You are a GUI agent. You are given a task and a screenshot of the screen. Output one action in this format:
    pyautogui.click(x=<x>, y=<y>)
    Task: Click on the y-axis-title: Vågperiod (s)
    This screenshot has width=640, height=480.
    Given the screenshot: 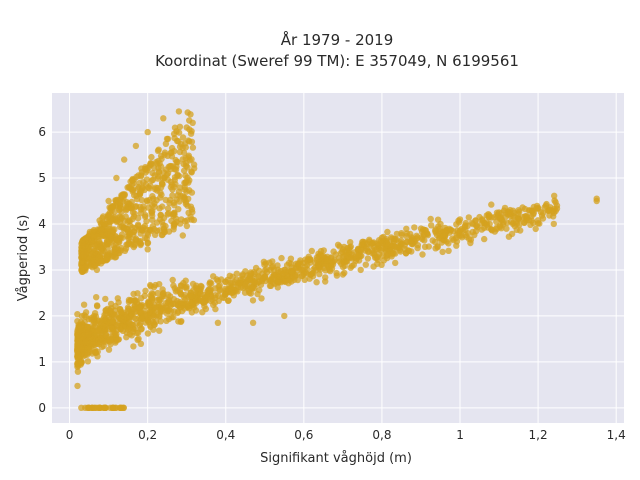 What is the action you would take?
    pyautogui.click(x=23, y=258)
    